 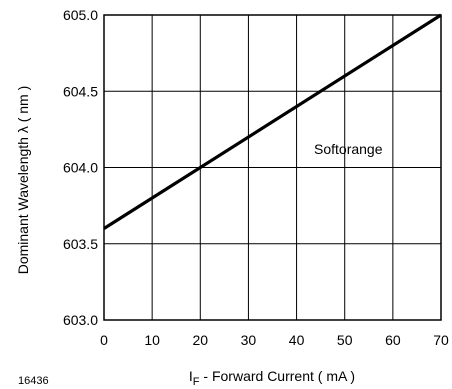 I want to click on y-tick-labels: 603.0 603.5 604.0 604.5 605.0, so click(x=80, y=167).